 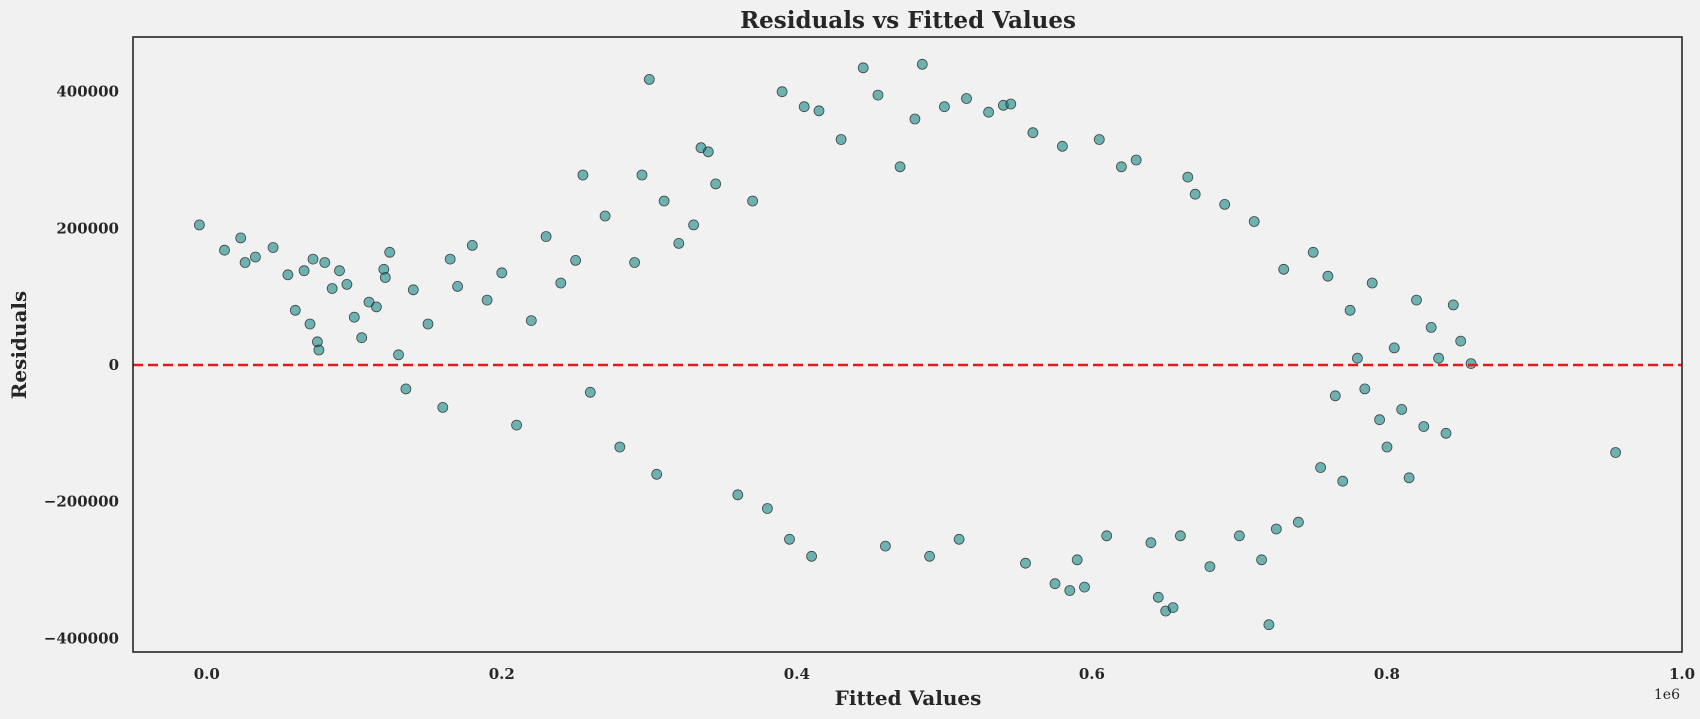 What do you see at coordinates (81, 638) in the screenshot?
I see `y-tick-label: −400000` at bounding box center [81, 638].